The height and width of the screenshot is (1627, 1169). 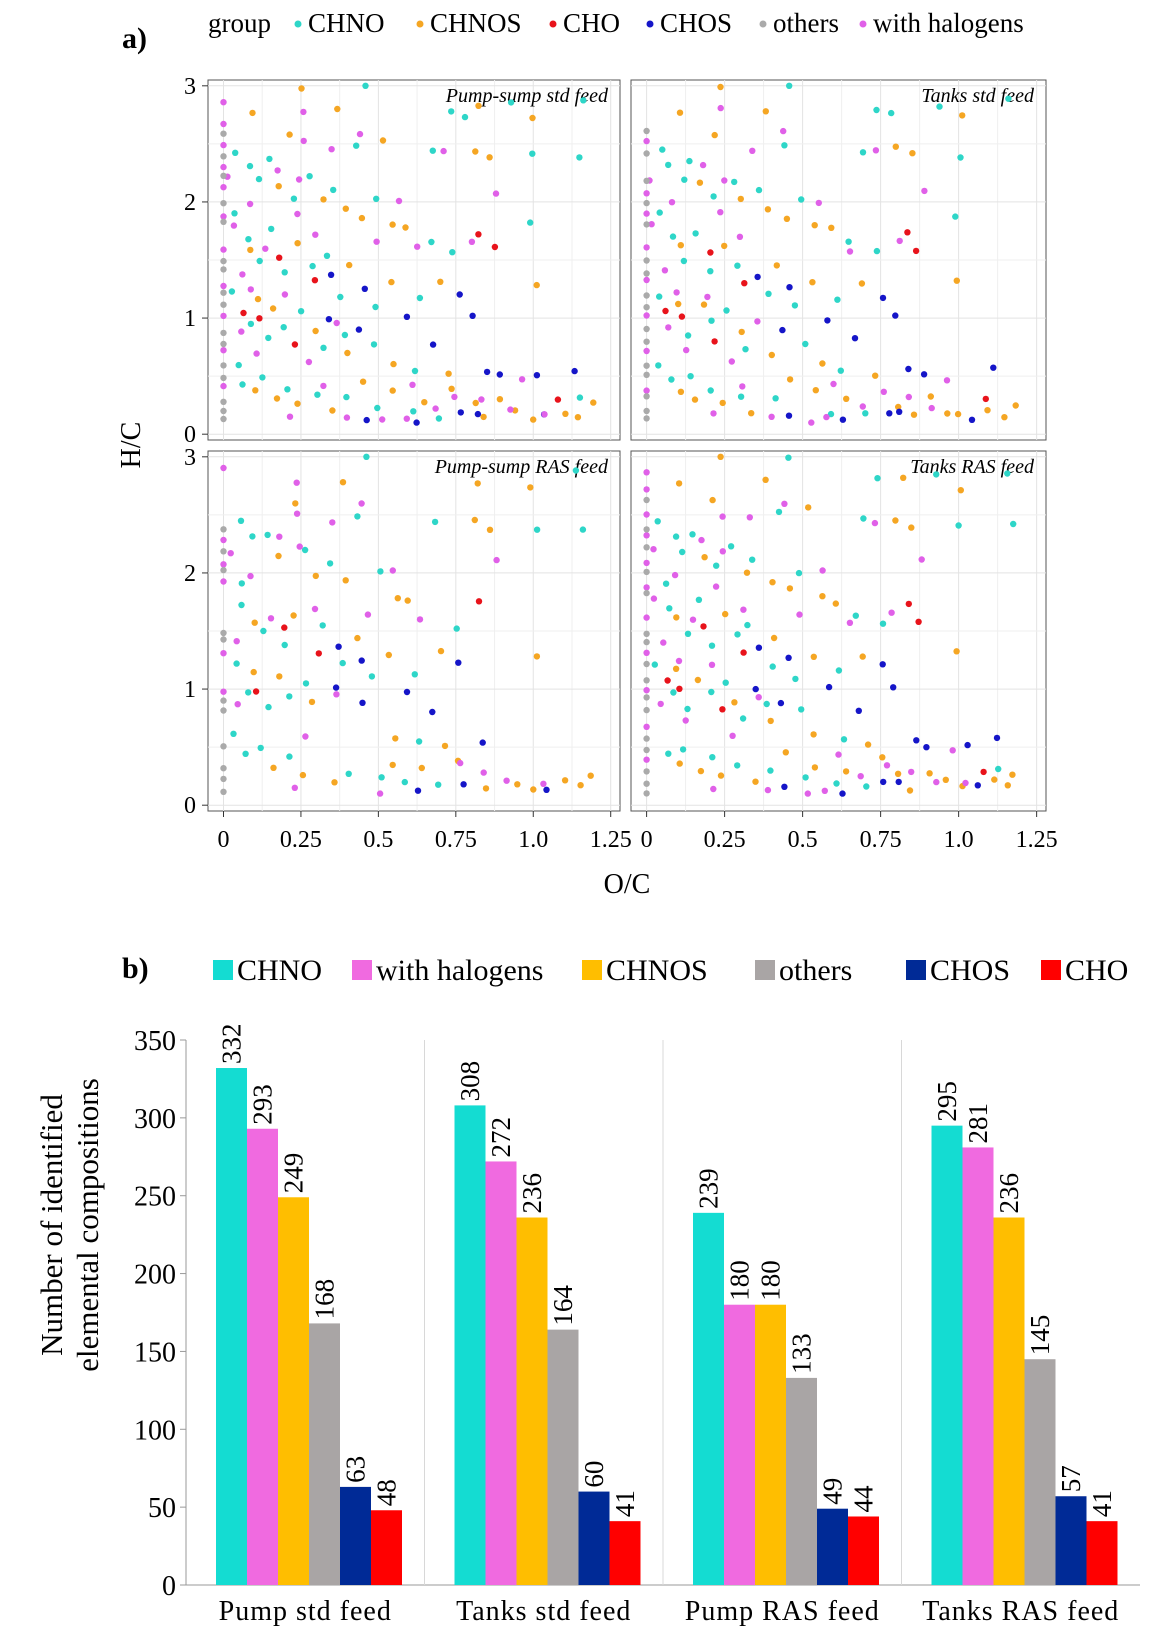 What do you see at coordinates (647, 840) in the screenshot?
I see `x-tick-label: 0` at bounding box center [647, 840].